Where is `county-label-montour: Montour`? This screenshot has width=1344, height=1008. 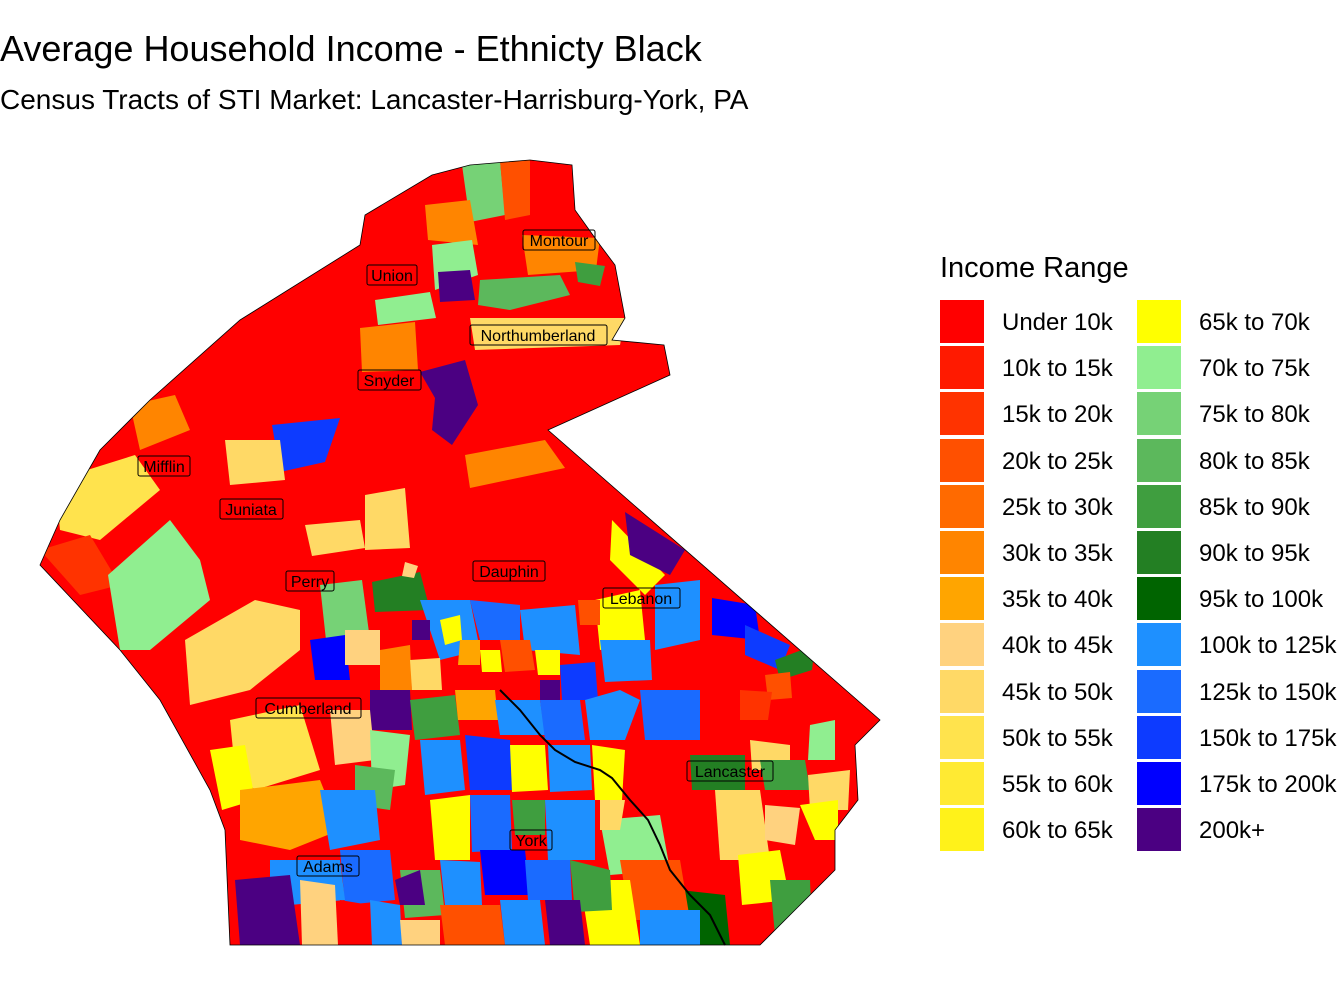
county-label-montour: Montour is located at coordinates (559, 240).